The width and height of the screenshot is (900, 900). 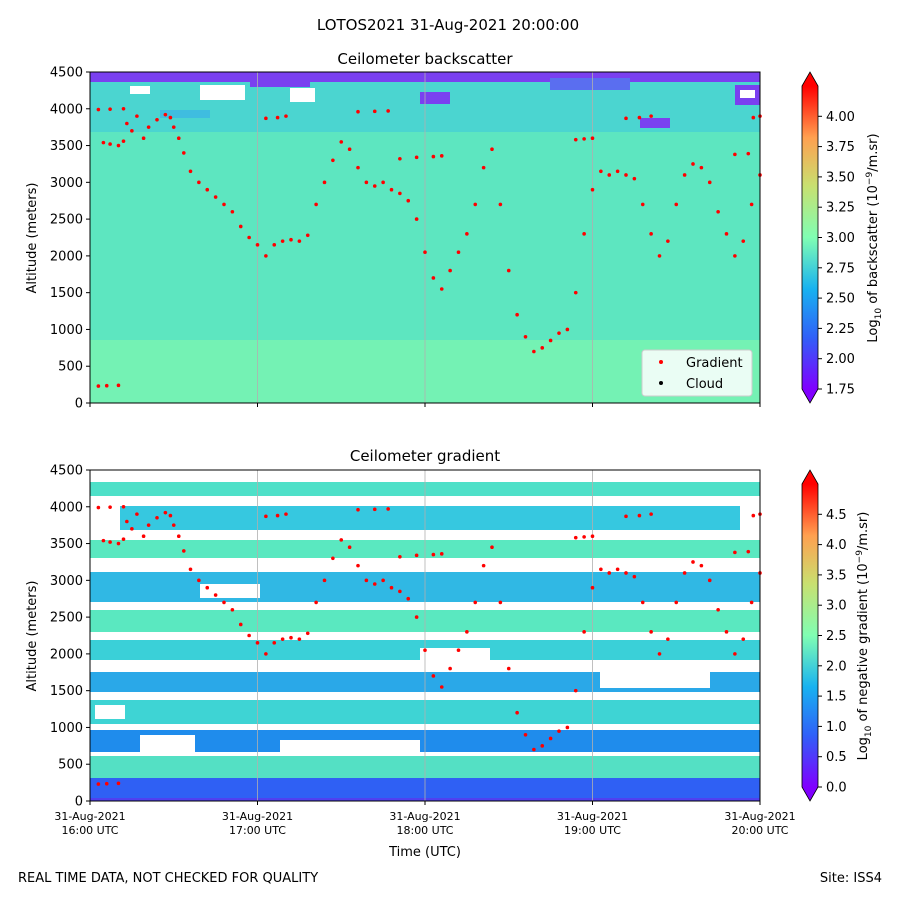 What do you see at coordinates (840, 238) in the screenshot?
I see `colorbar-tick-label: 3.00` at bounding box center [840, 238].